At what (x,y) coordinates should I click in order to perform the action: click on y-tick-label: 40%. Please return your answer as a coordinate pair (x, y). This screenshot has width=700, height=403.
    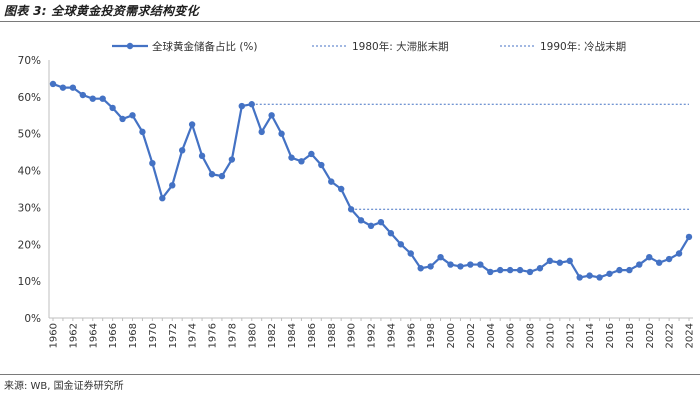
    Looking at the image, I should click on (29, 172).